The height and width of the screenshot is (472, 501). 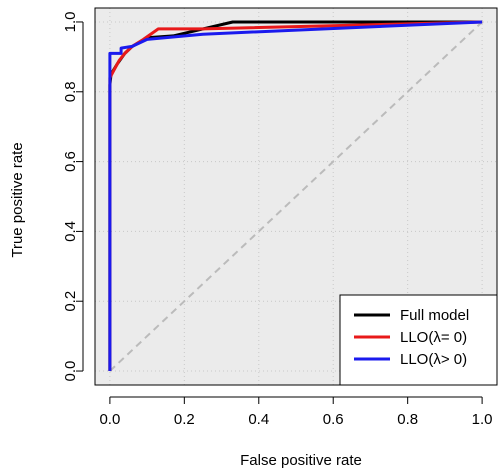 What do you see at coordinates (296, 412) in the screenshot?
I see `x-axis: 0.0 0.2 0.4 0.6 0.8 1.0` at bounding box center [296, 412].